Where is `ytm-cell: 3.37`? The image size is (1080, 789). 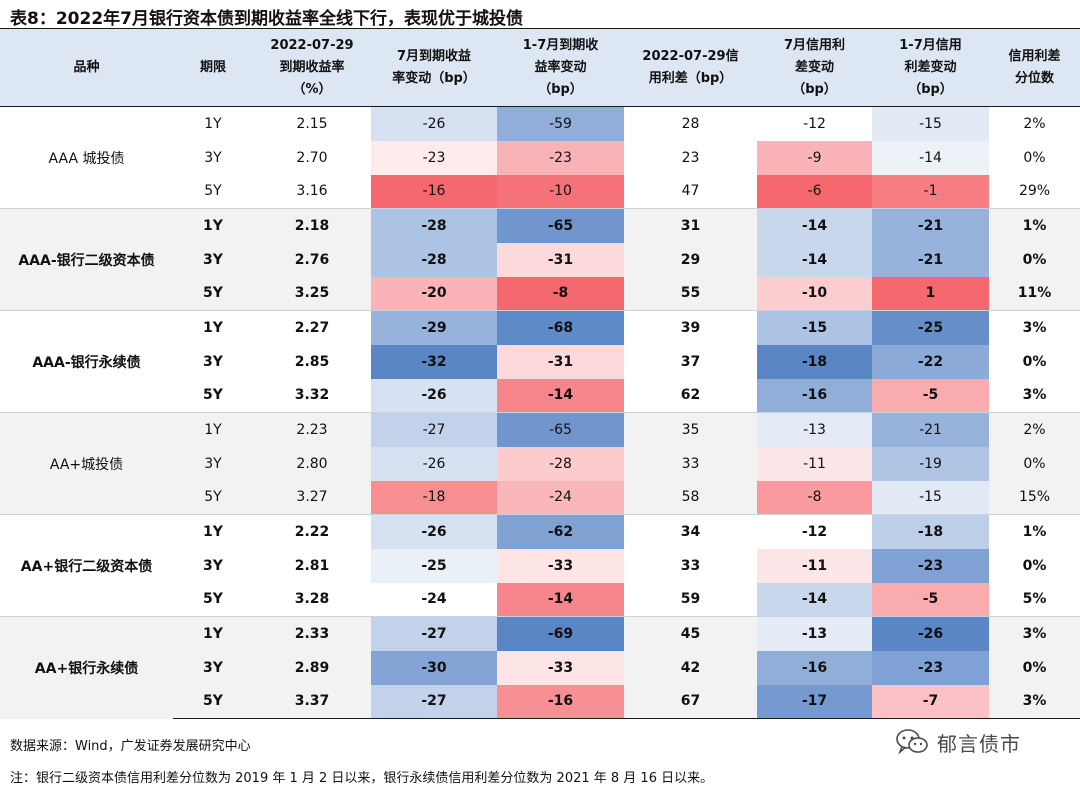 ytm-cell: 3.37 is located at coordinates (312, 701).